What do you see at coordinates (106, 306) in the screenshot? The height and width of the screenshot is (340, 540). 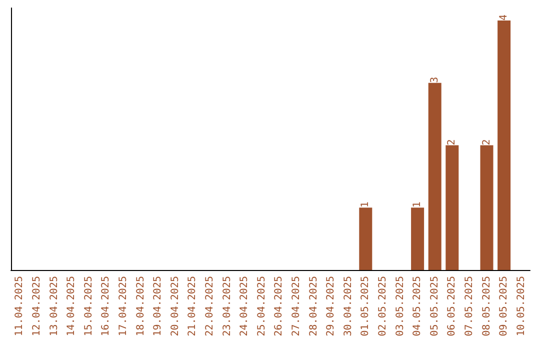 I see `x-tick-label: 16.04.2025` at bounding box center [106, 306].